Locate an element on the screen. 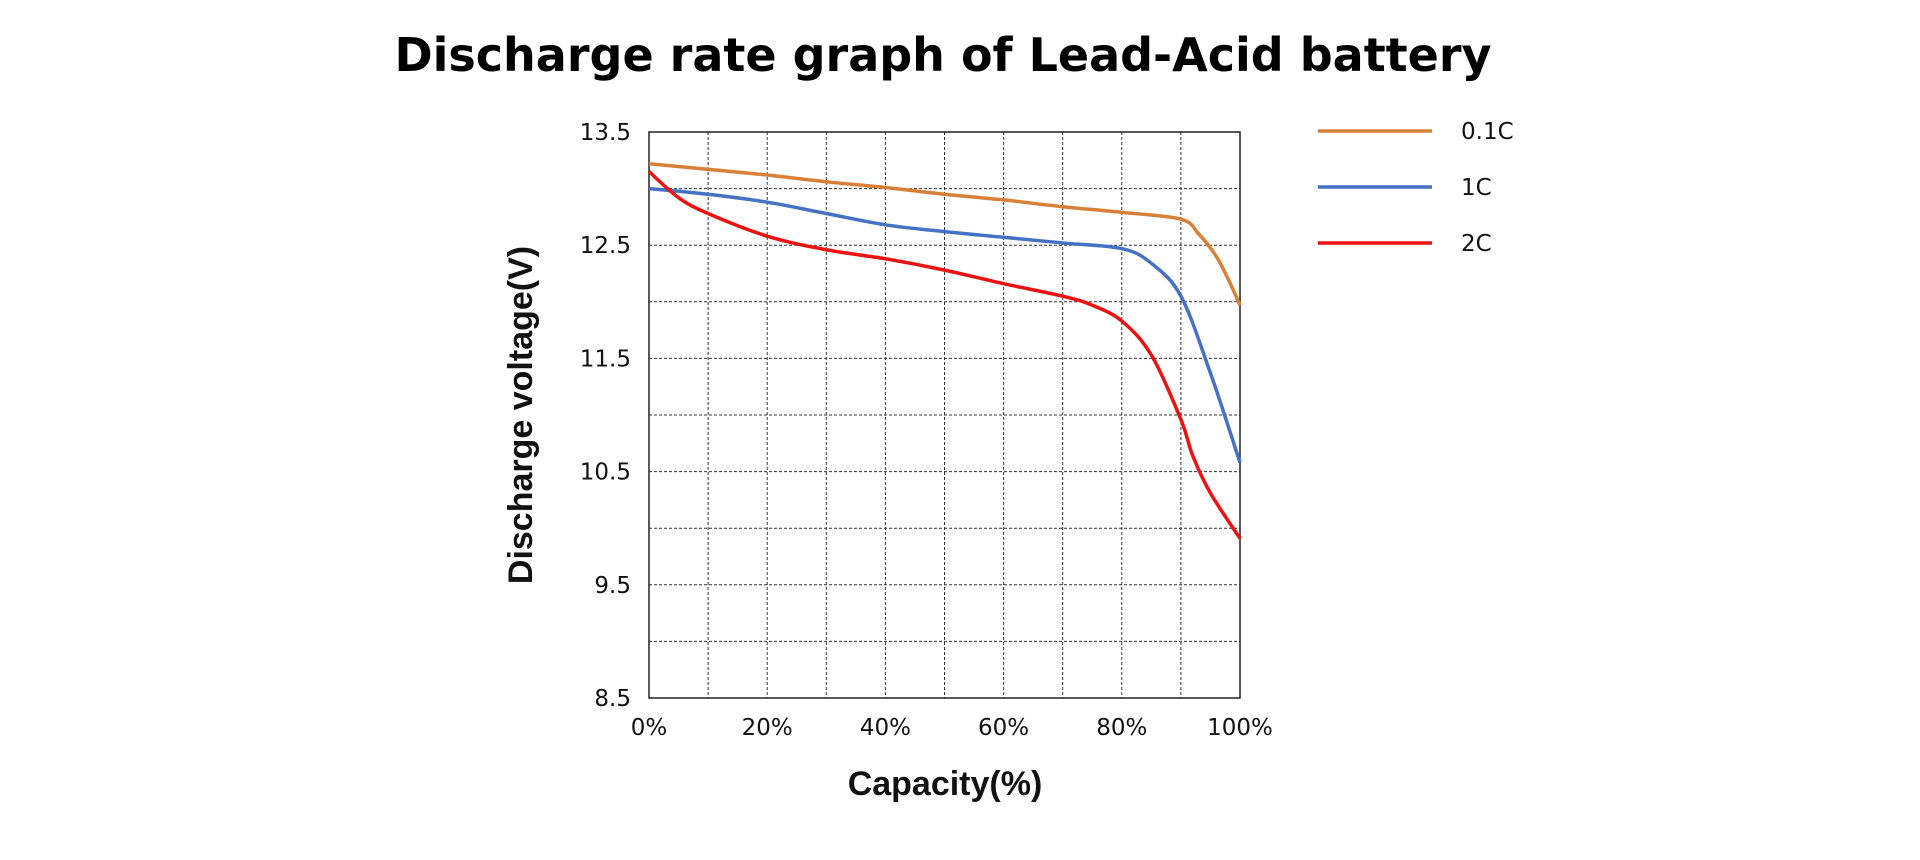 Image resolution: width=1920 pixels, height=860 pixels. series-line-0.1C is located at coordinates (945, 233).